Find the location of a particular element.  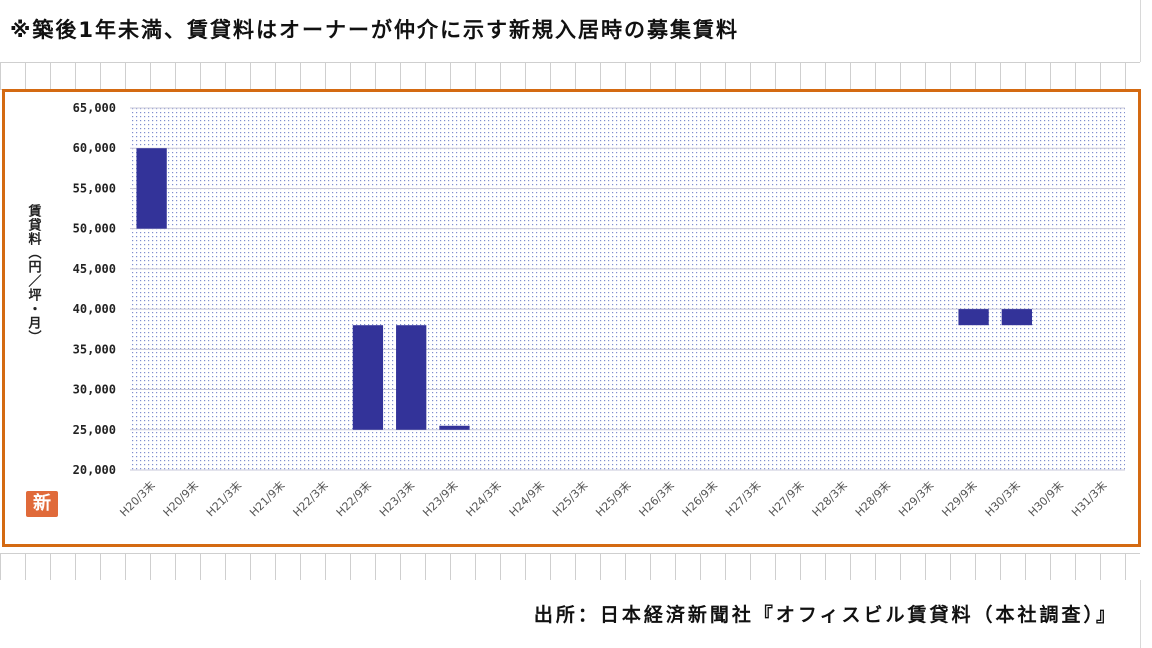

x-tick-label: H29/3末 is located at coordinates (915, 498).